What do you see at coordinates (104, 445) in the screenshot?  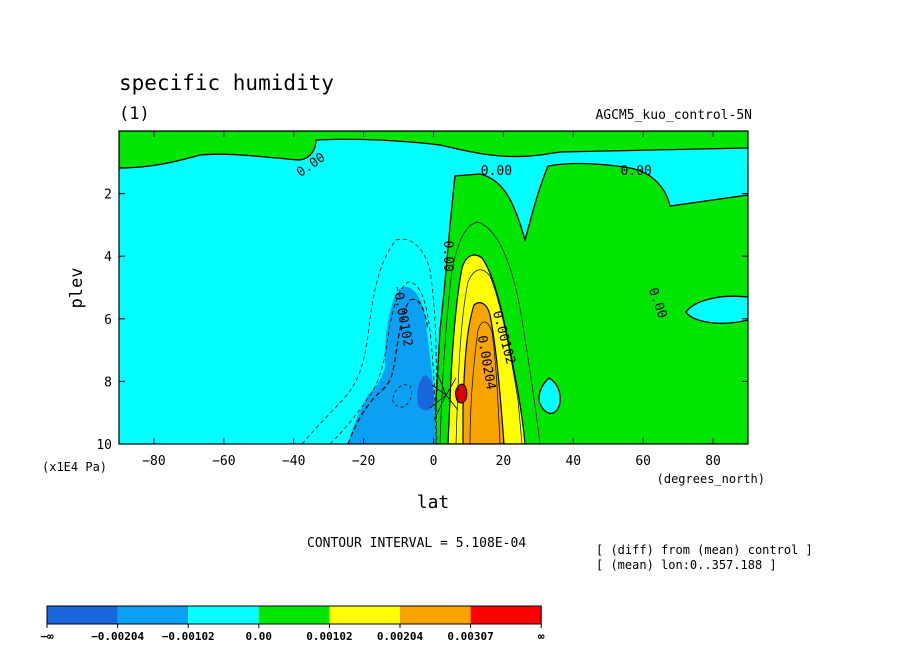 I see `y-tick-label: 10` at bounding box center [104, 445].